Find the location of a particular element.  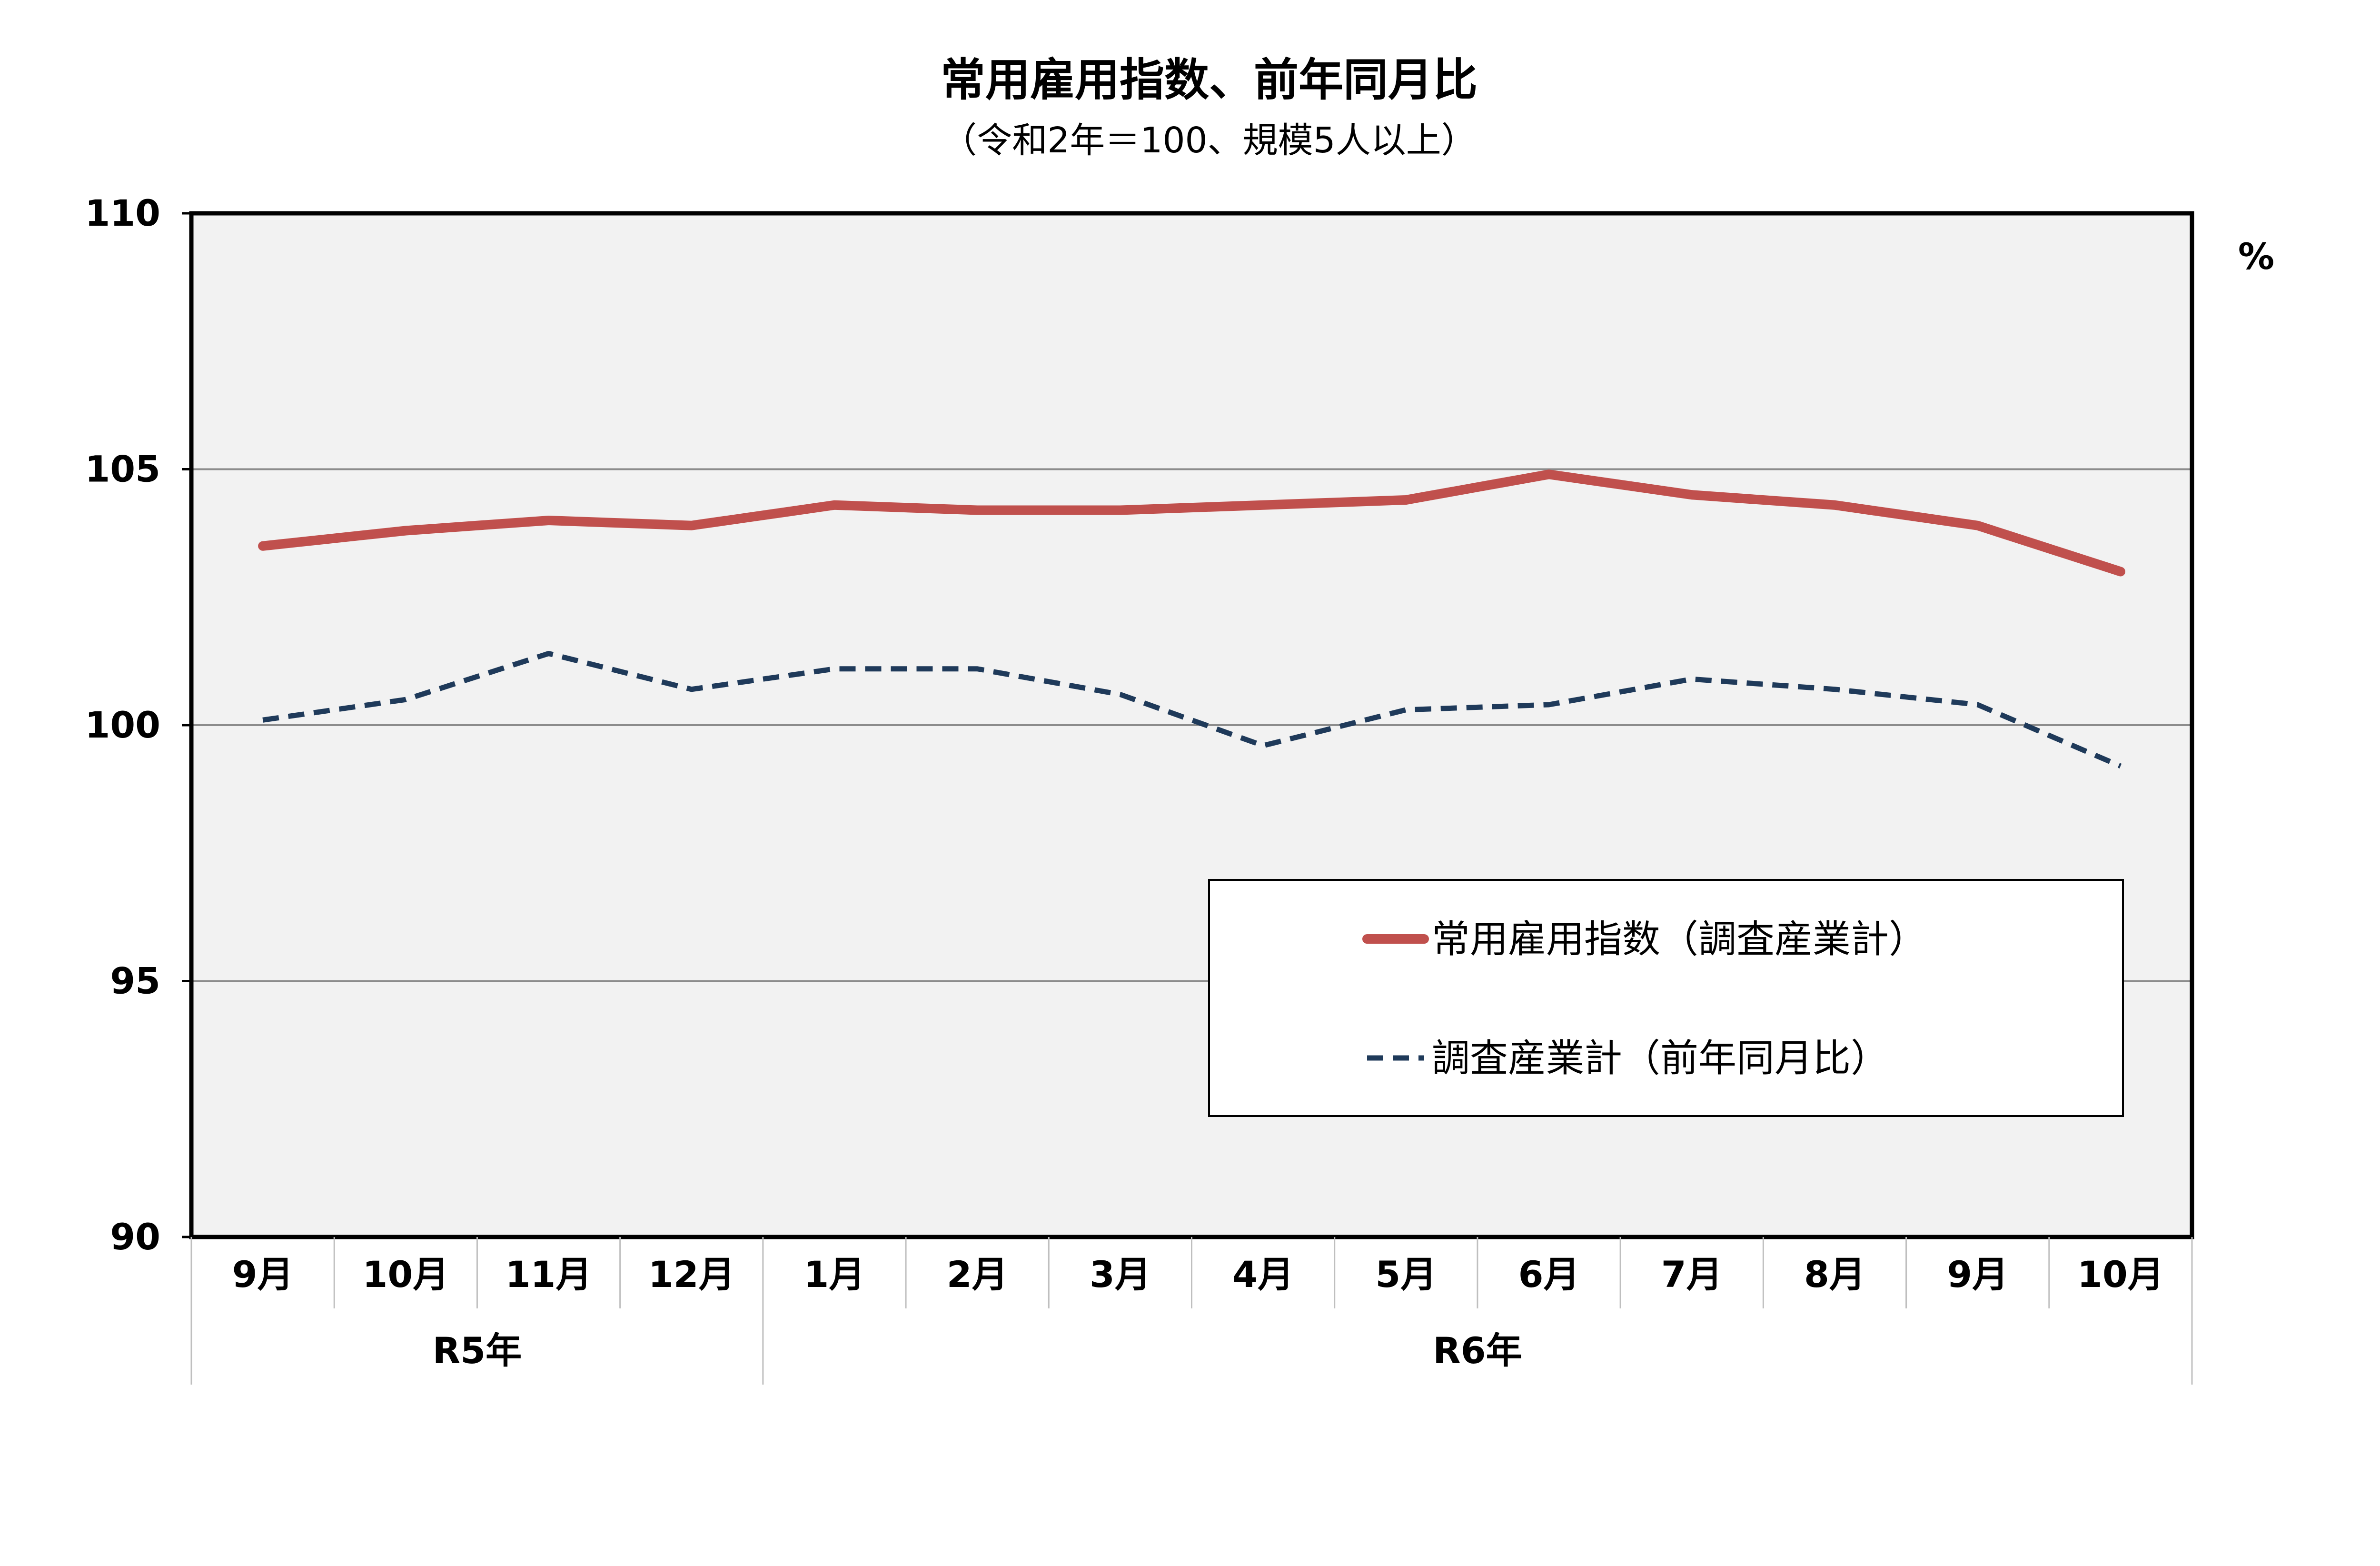

y-tick-label: 100 is located at coordinates (122, 725).